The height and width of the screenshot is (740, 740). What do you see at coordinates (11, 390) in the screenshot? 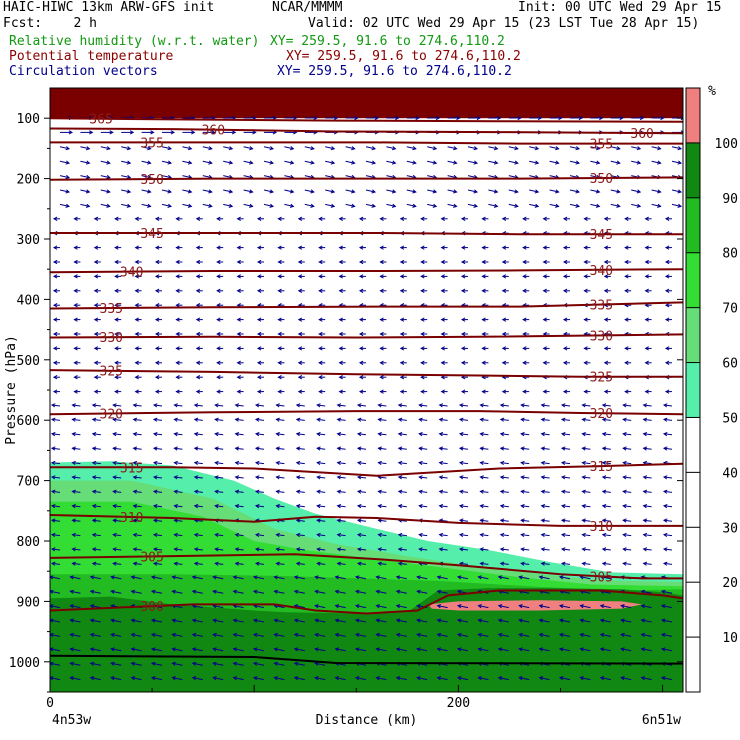
I see `y-axis-label: Pressure (hPa)` at bounding box center [11, 390].